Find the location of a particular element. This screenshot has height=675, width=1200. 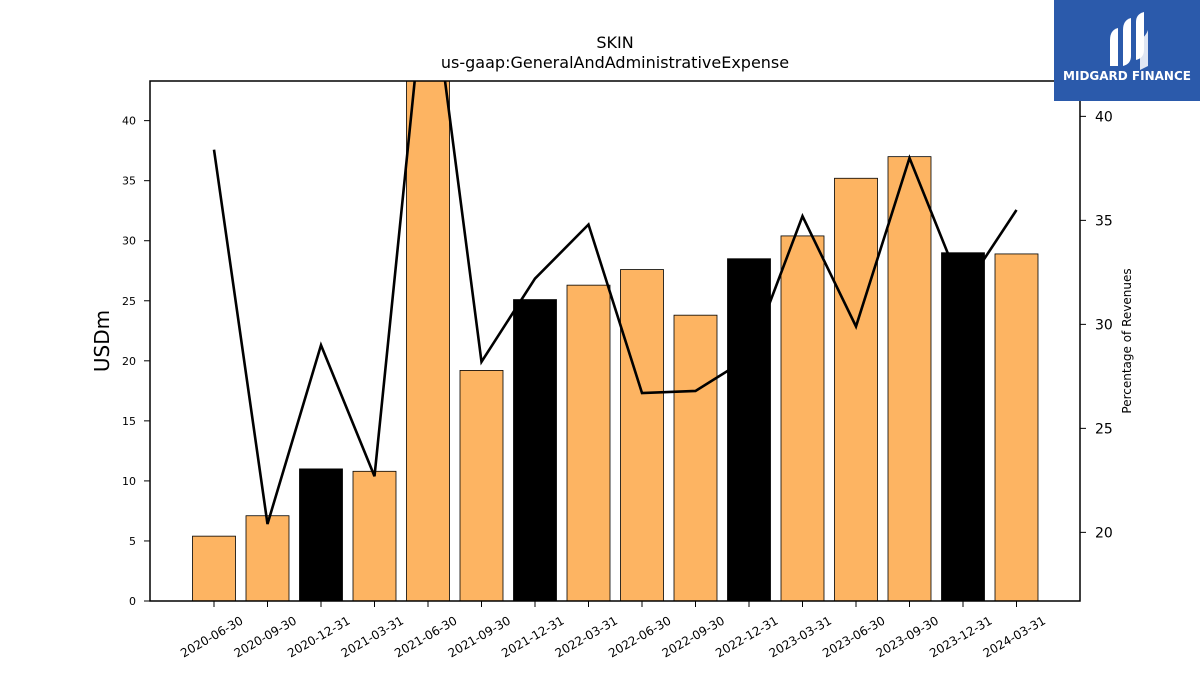

left-axis: 0 5 10 15 20 25 30 35 40 is located at coordinates (136, 361).